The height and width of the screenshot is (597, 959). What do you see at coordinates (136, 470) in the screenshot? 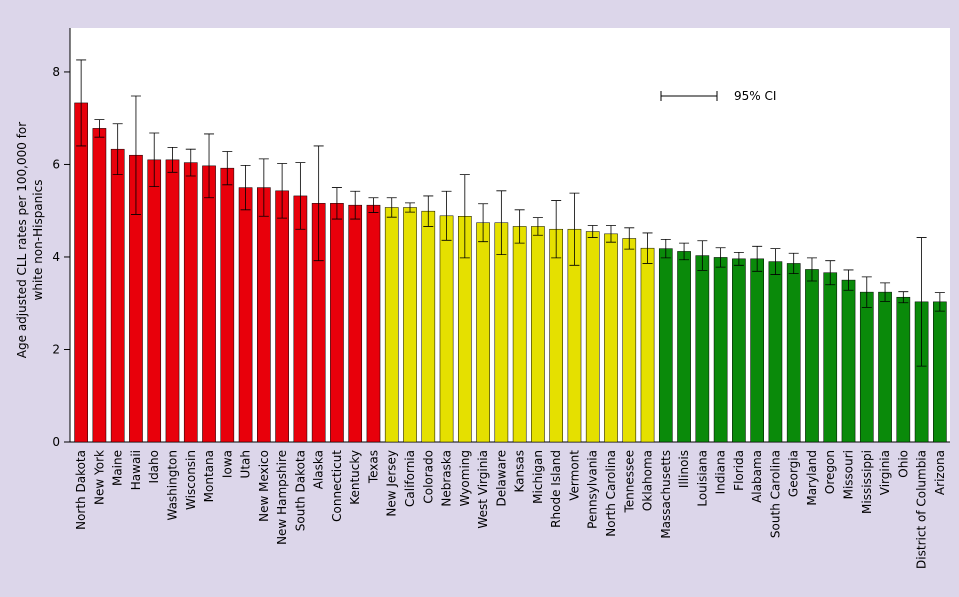
I see `x-tick-label: Hawaii` at bounding box center [136, 470].